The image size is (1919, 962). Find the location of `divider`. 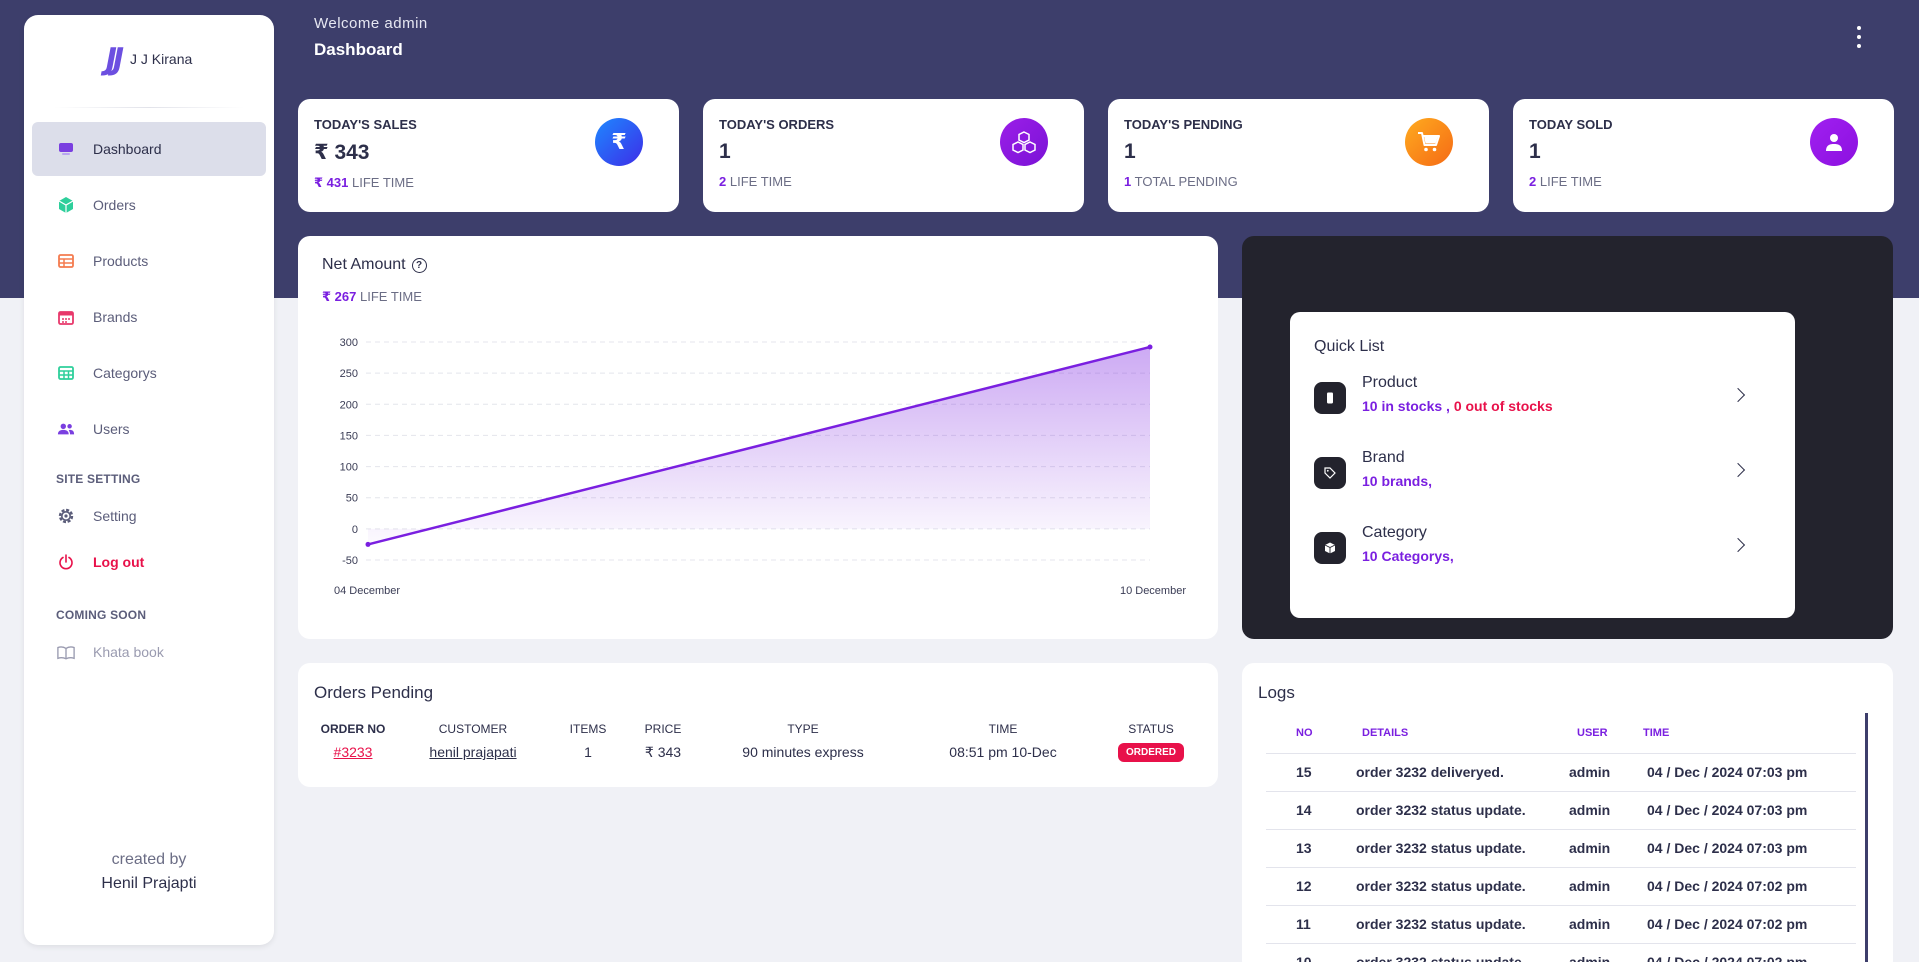

divider is located at coordinates (149, 107).